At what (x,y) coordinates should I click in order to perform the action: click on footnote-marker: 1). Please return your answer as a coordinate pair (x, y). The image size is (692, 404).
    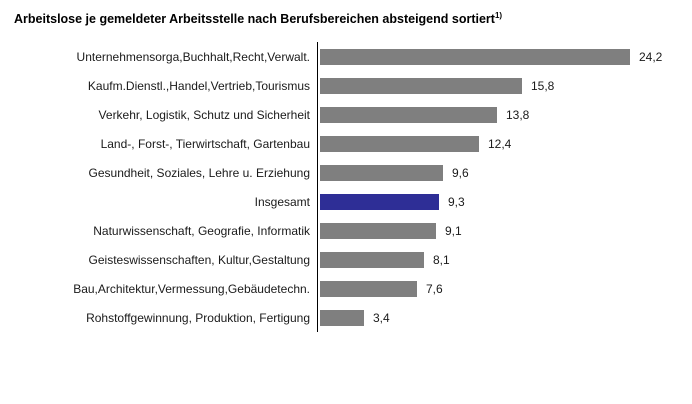
    Looking at the image, I should click on (498, 15).